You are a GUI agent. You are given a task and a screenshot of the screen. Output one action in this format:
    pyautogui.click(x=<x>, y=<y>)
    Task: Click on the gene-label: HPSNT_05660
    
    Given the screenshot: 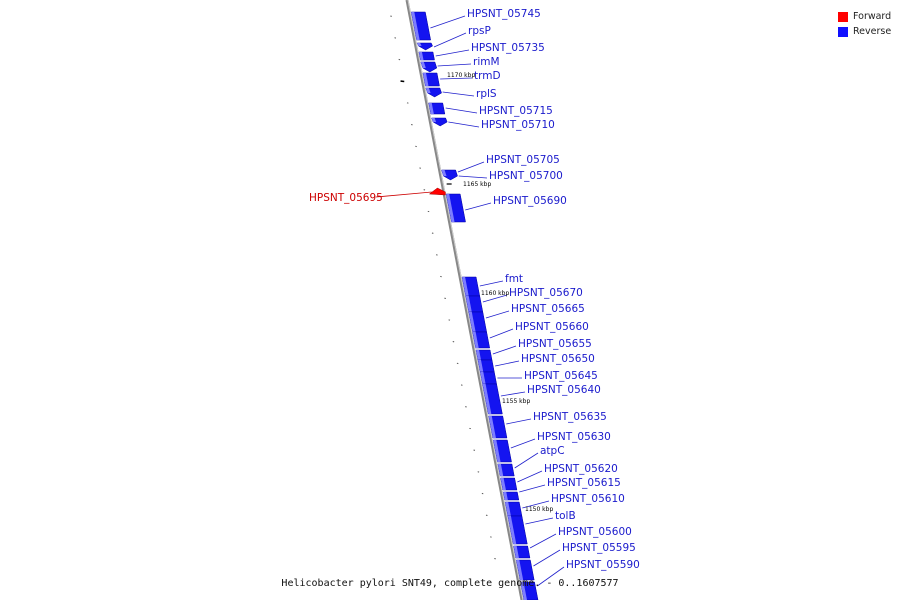 What is the action you would take?
    pyautogui.click(x=552, y=327)
    